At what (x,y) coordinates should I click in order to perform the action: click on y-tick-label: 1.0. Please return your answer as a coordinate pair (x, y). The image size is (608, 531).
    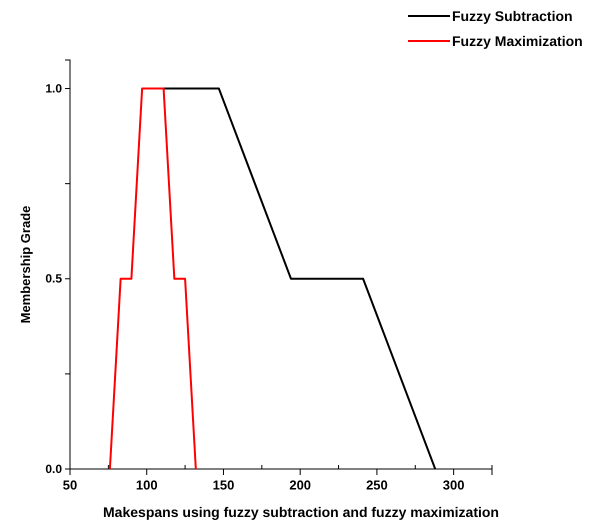
    Looking at the image, I should click on (53, 88).